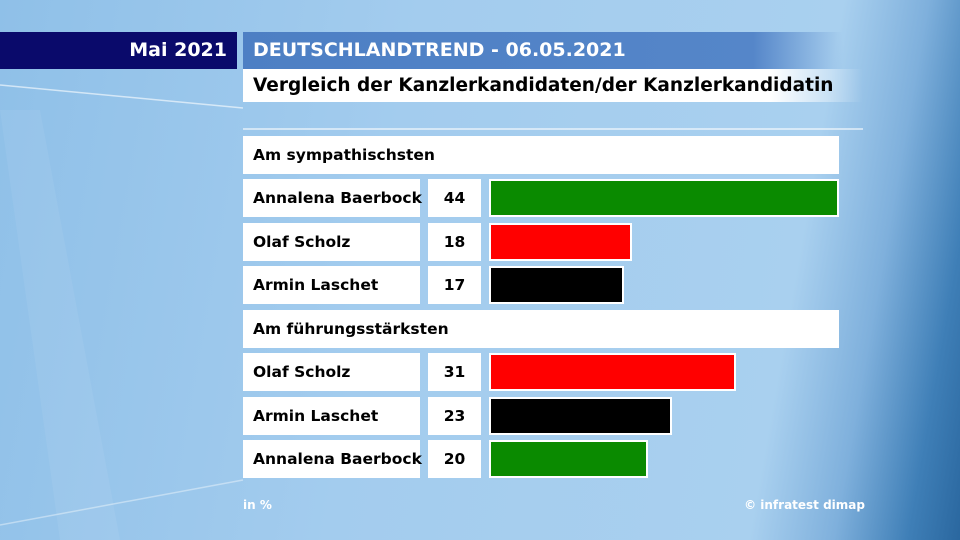  Describe the element at coordinates (454, 416) in the screenshot. I see `data-label: 23` at that location.